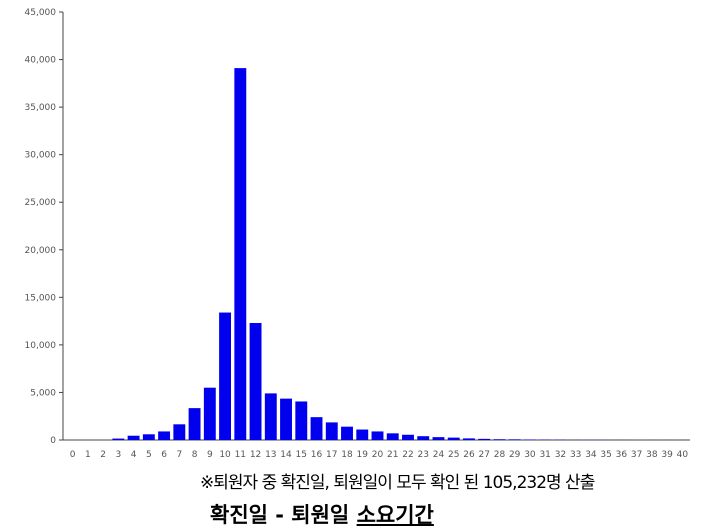  I want to click on caption-part2: 소요기간, so click(395, 515).